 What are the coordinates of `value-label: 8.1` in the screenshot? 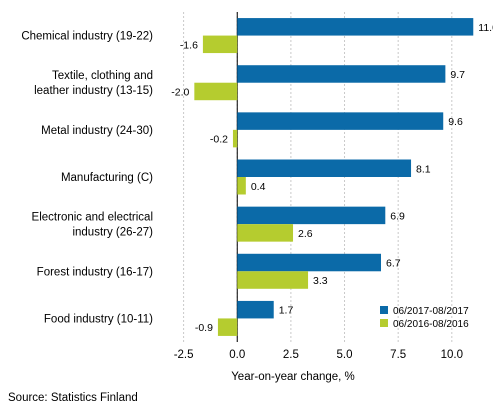 It's located at (423, 169).